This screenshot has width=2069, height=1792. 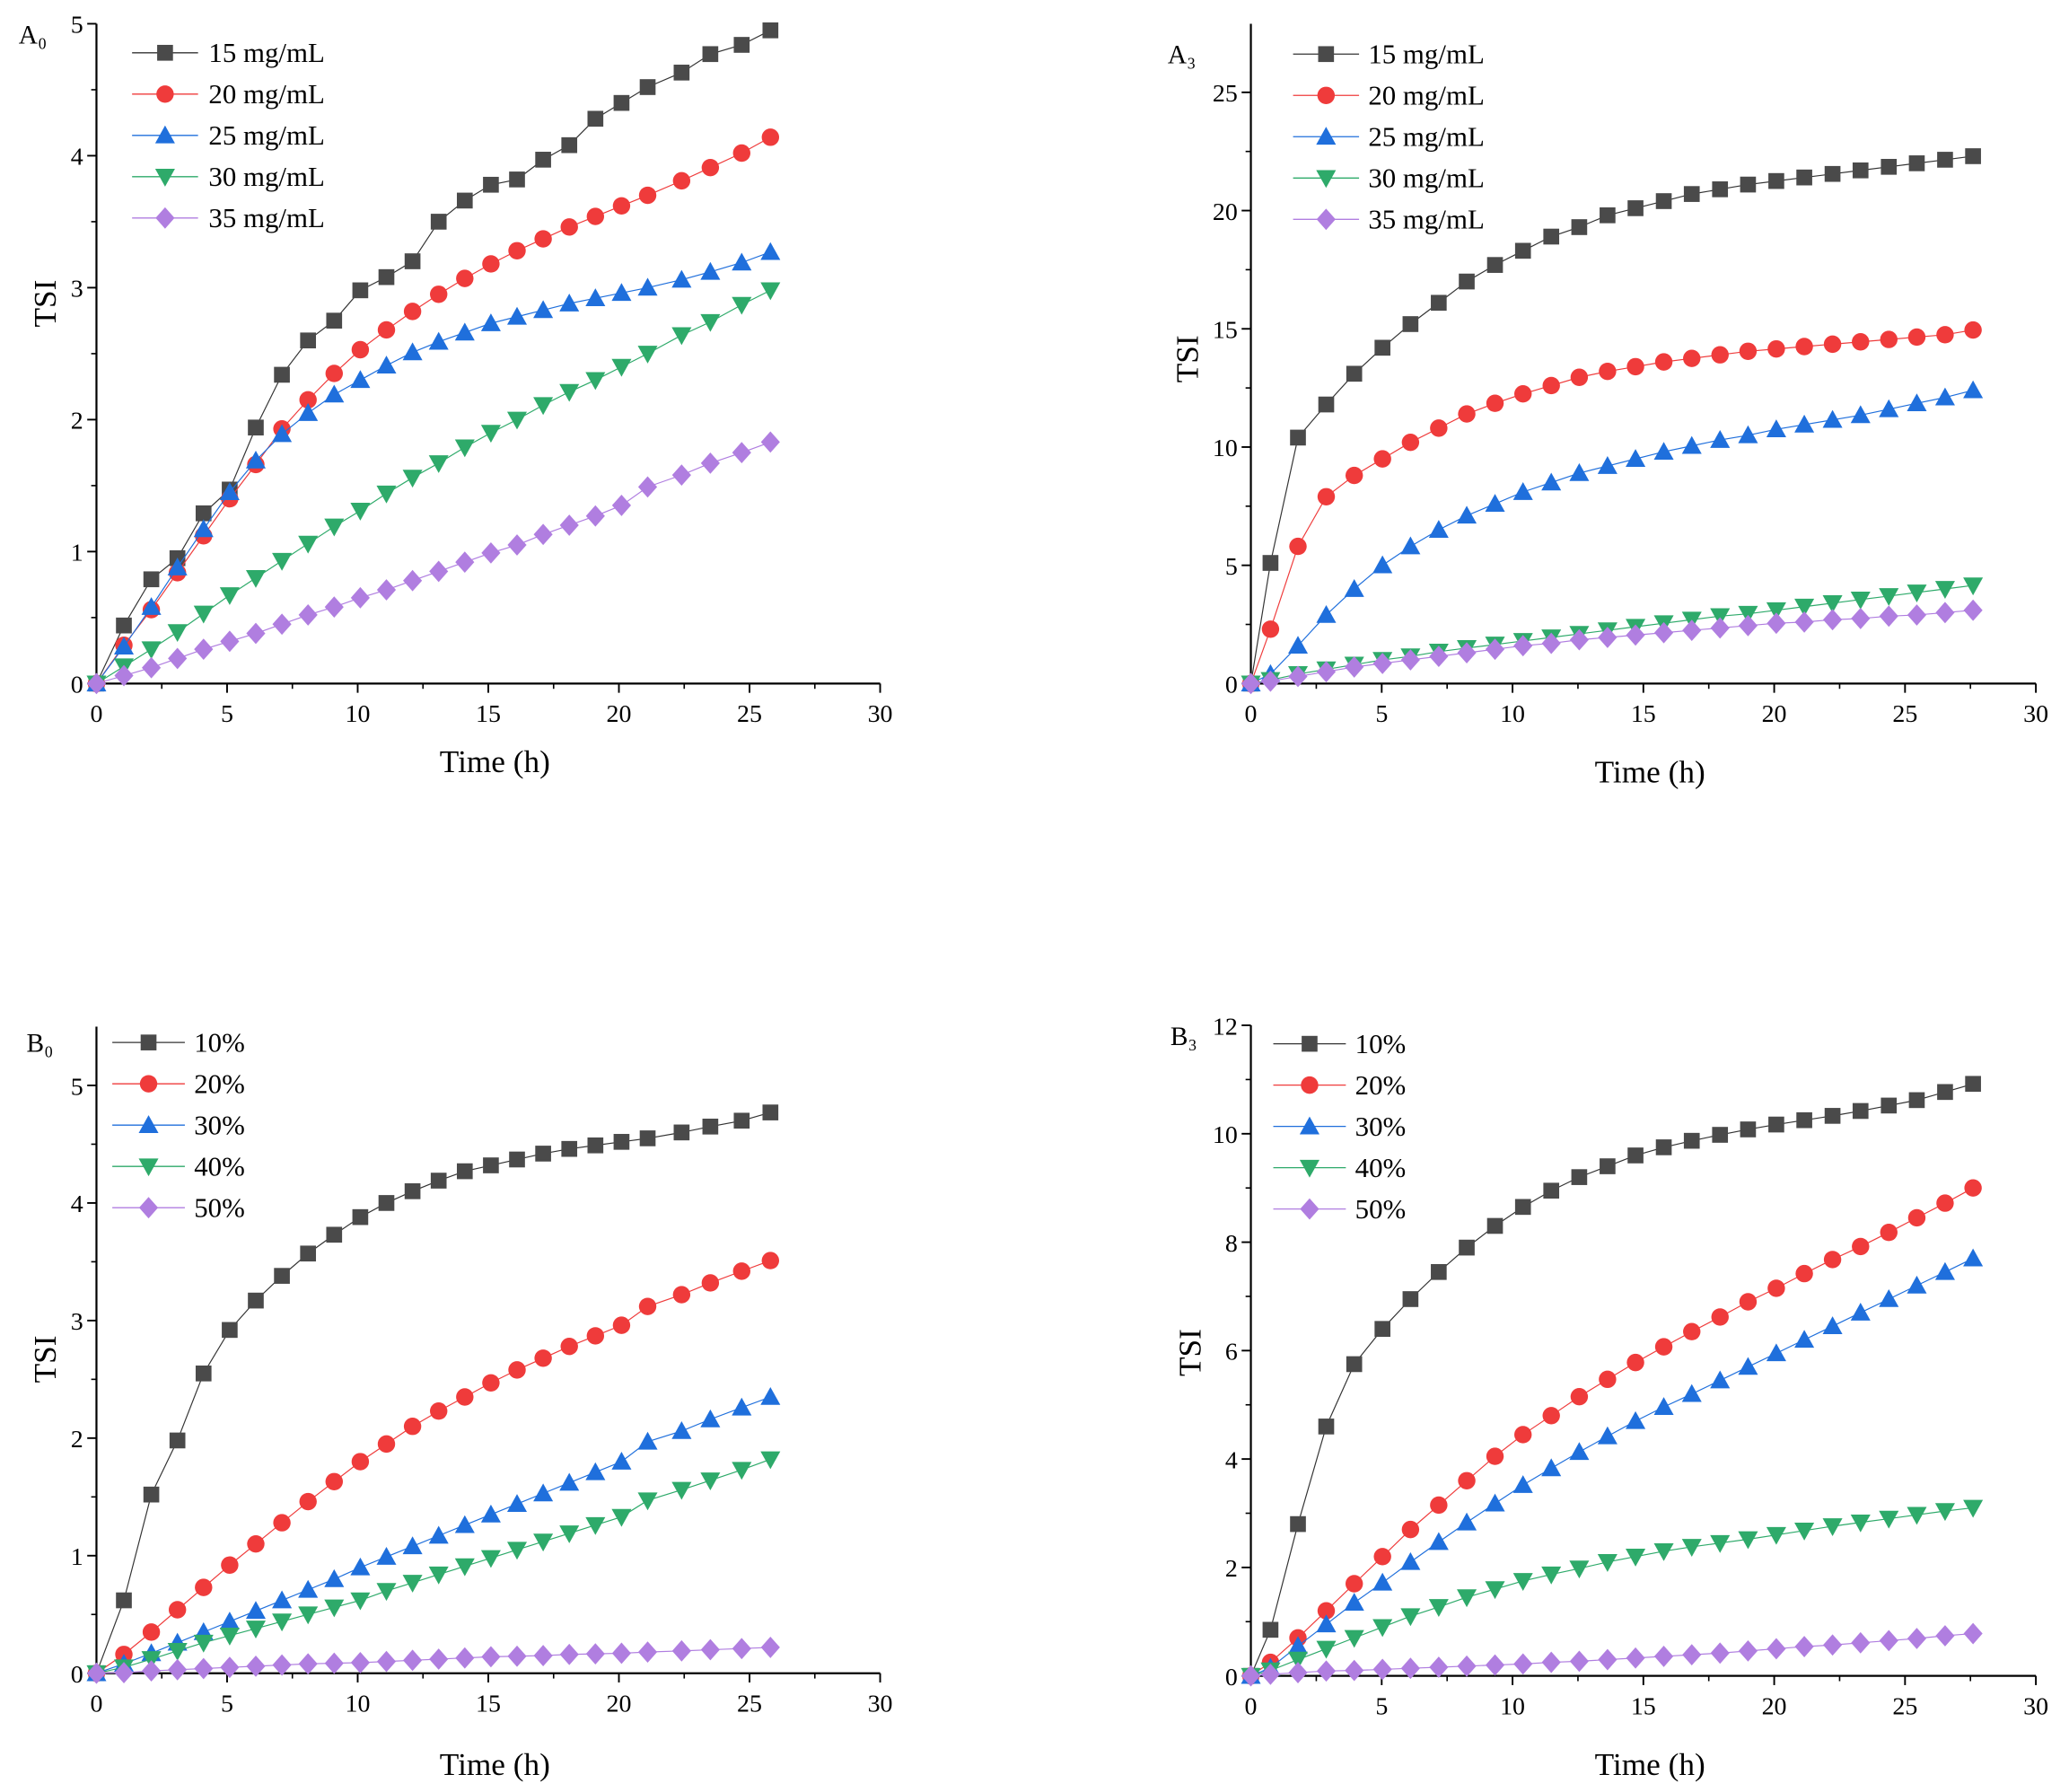 I want to click on series-35-mg-mL, so click(x=433, y=563).